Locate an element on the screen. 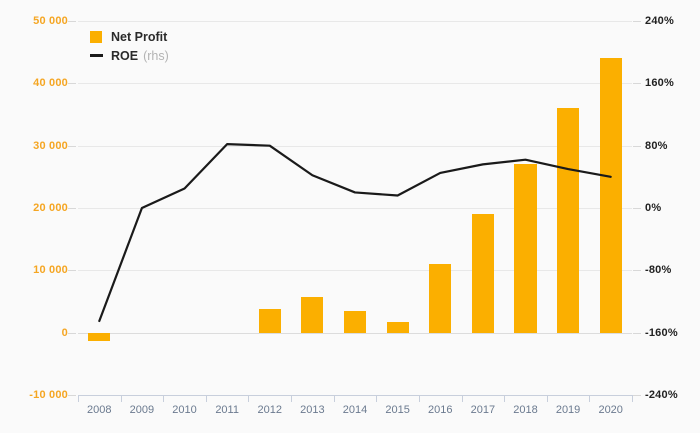  chart-legend: Net Profit ROE (rhs) is located at coordinates (129, 46).